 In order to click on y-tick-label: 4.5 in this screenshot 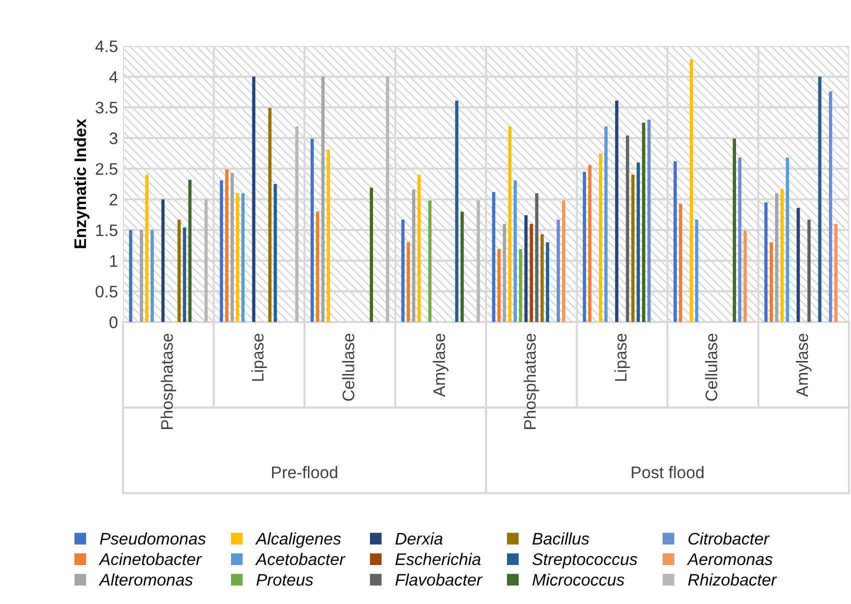, I will do `click(106, 46)`.